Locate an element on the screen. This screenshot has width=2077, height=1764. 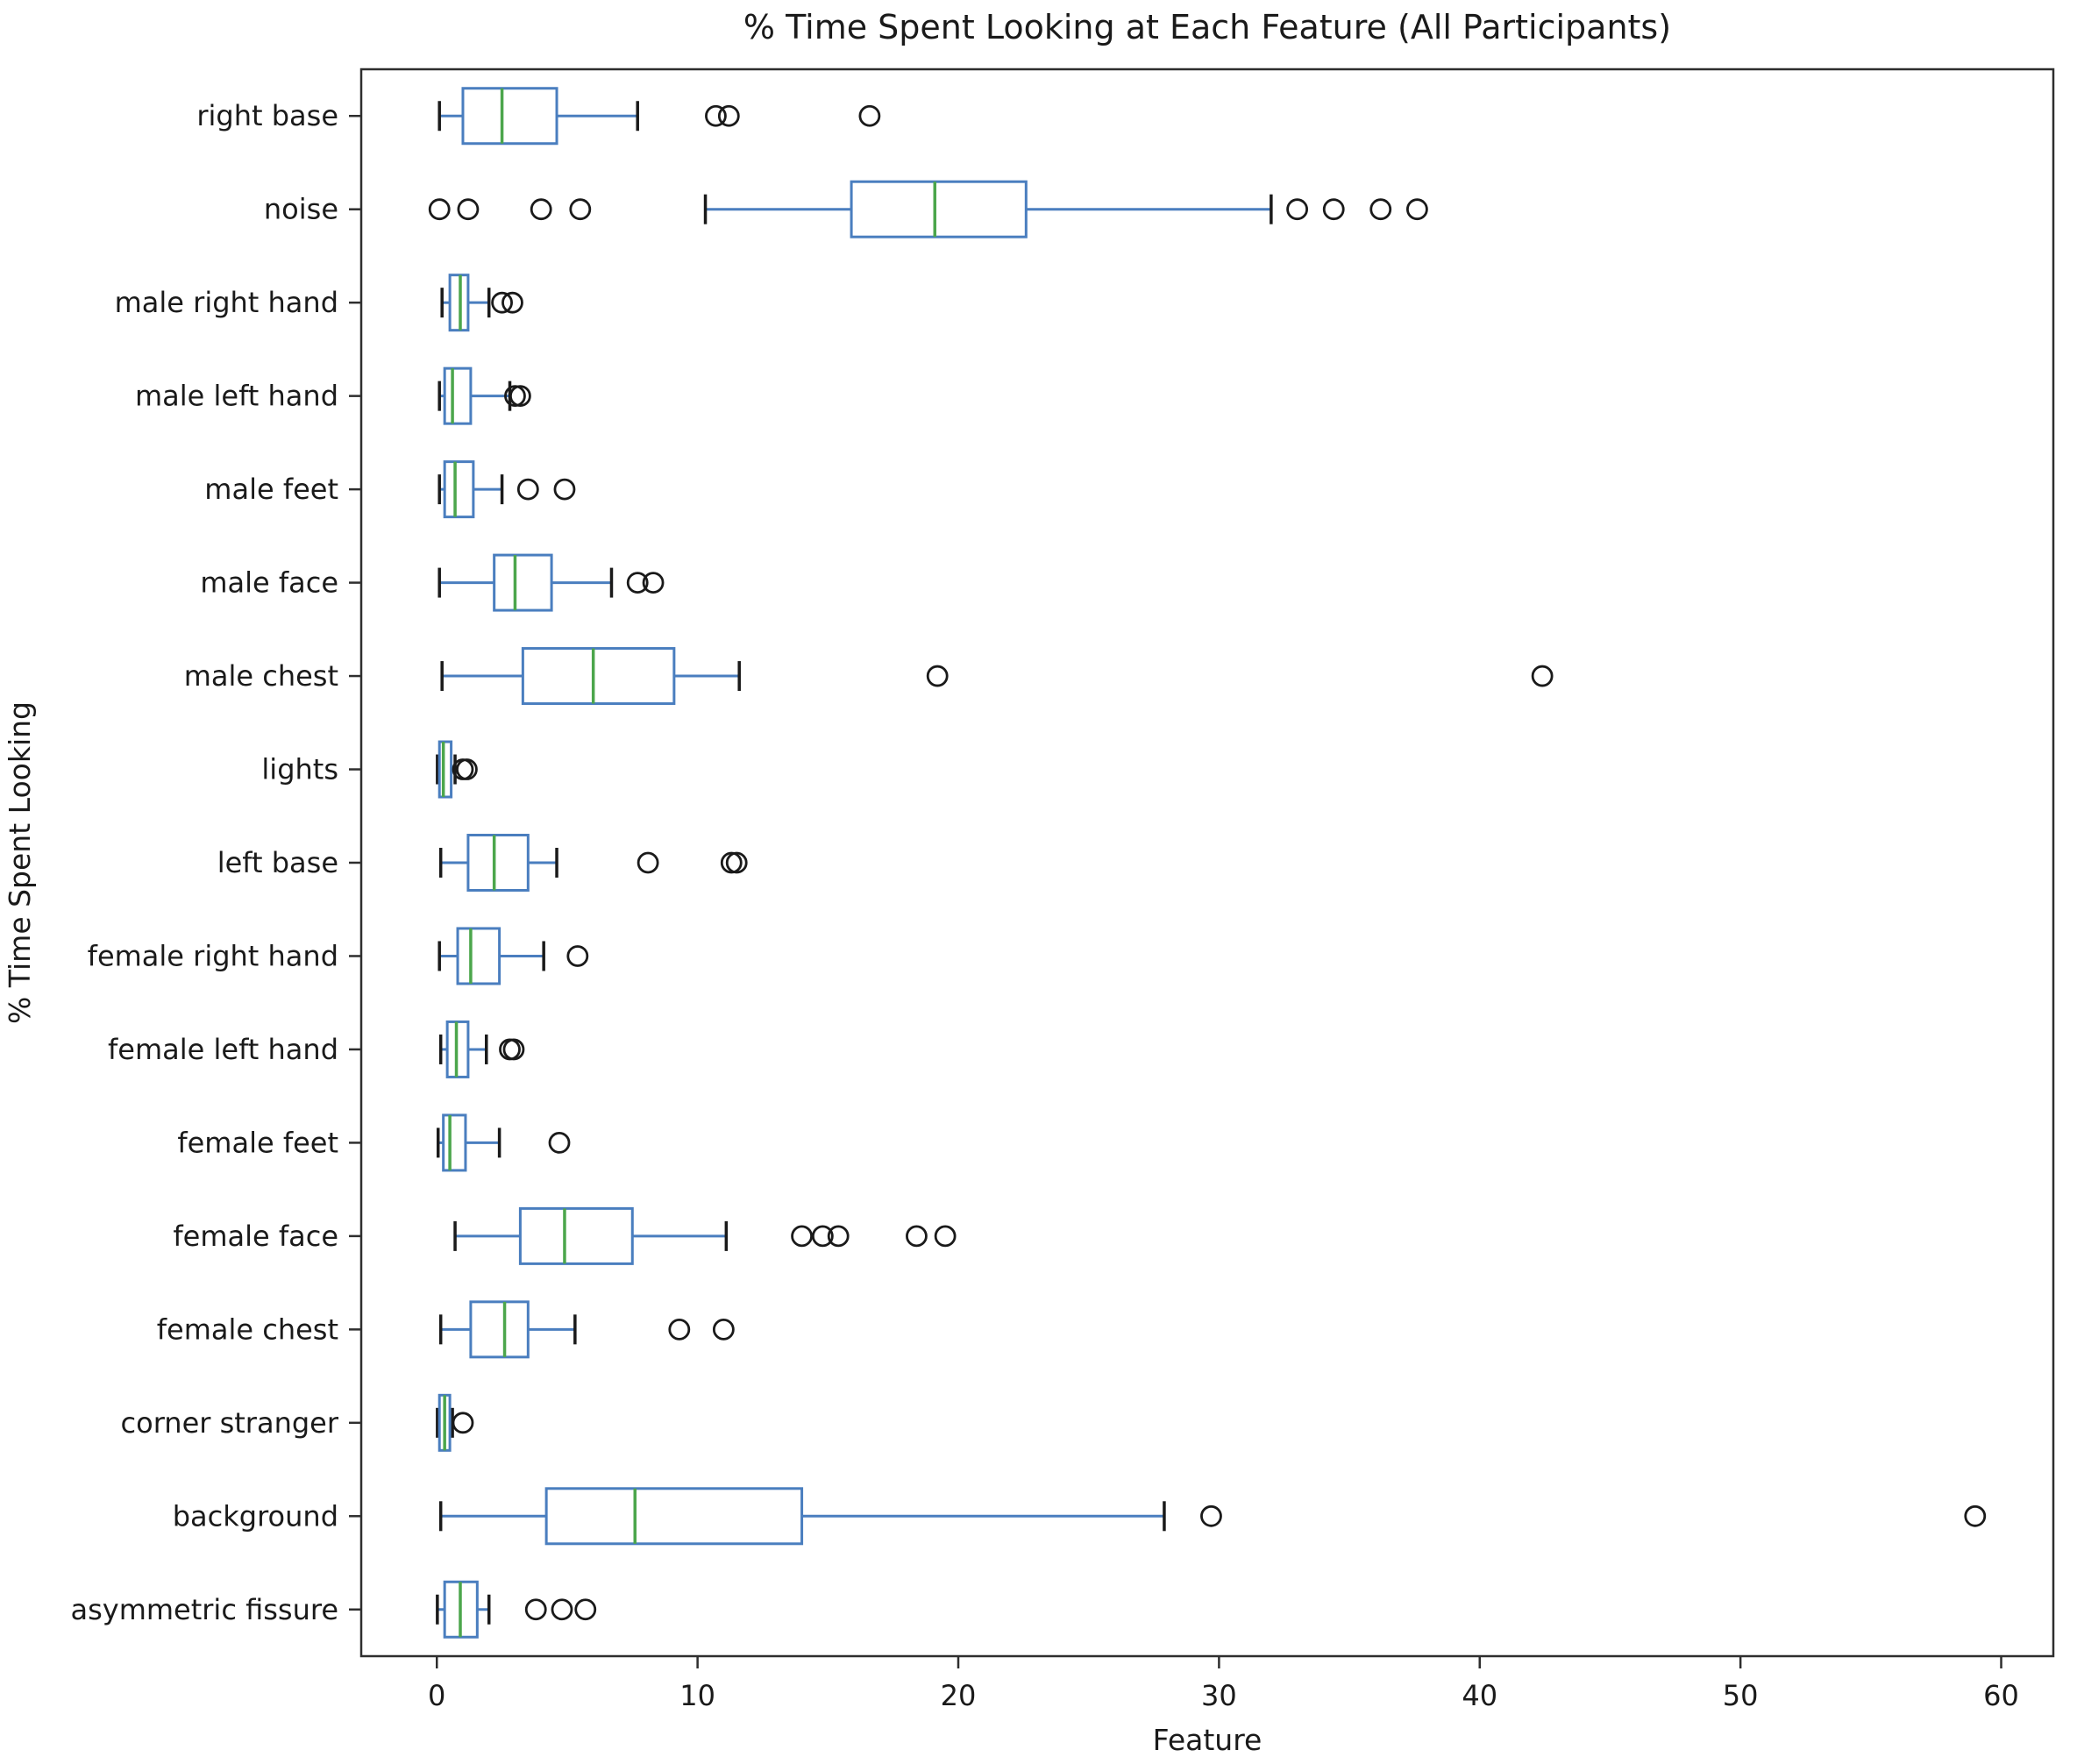
y-tick-label: female feet is located at coordinates (257, 1142).